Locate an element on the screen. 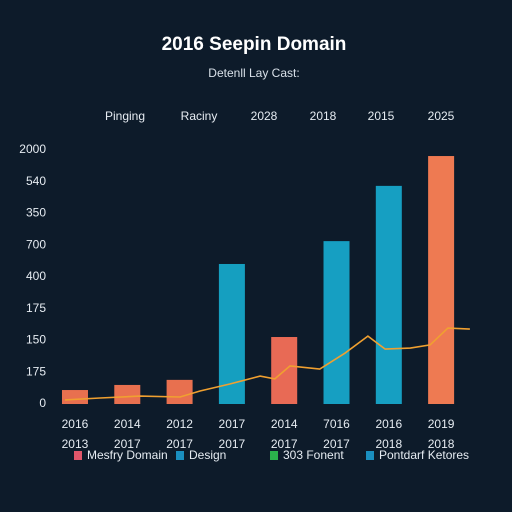 This screenshot has width=512, height=512. x-tick-label: 2012 is located at coordinates (179, 424).